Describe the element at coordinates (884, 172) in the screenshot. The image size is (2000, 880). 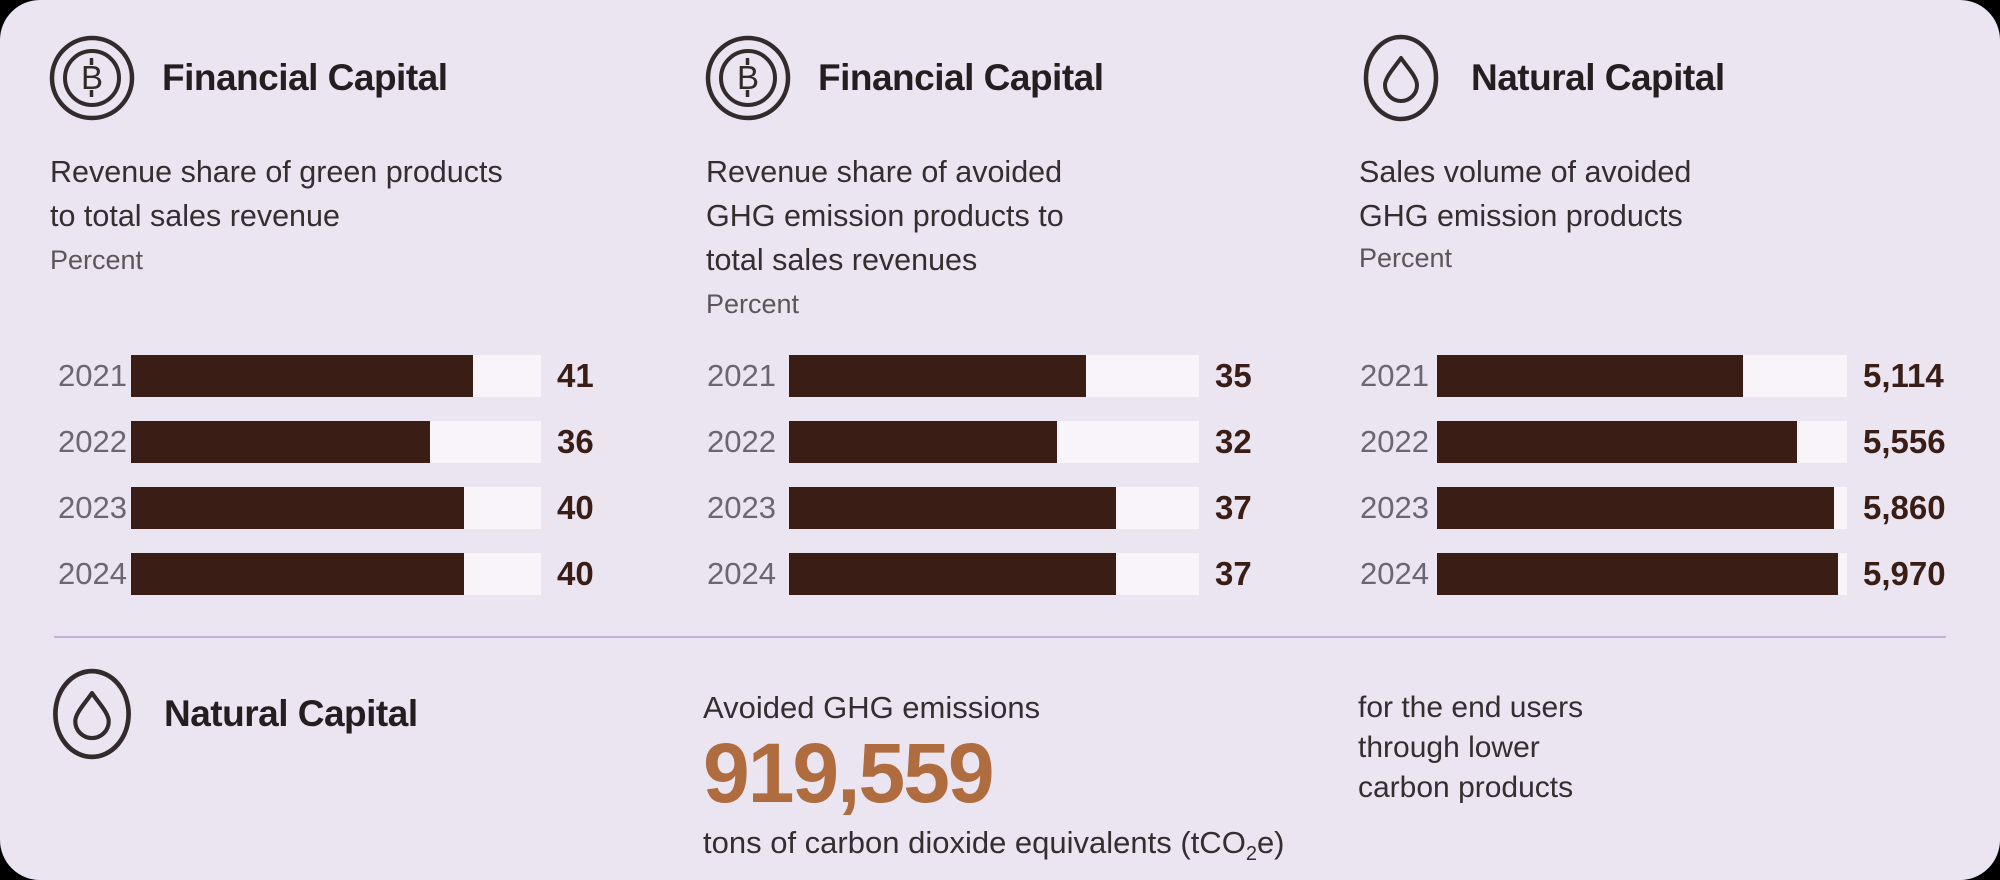
I see `subtitle-line: Revenue share of avoided` at that location.